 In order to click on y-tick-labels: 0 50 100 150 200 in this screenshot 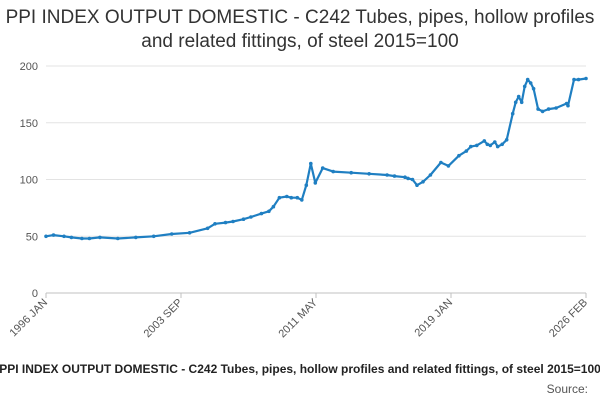, I will do `click(29, 180)`.